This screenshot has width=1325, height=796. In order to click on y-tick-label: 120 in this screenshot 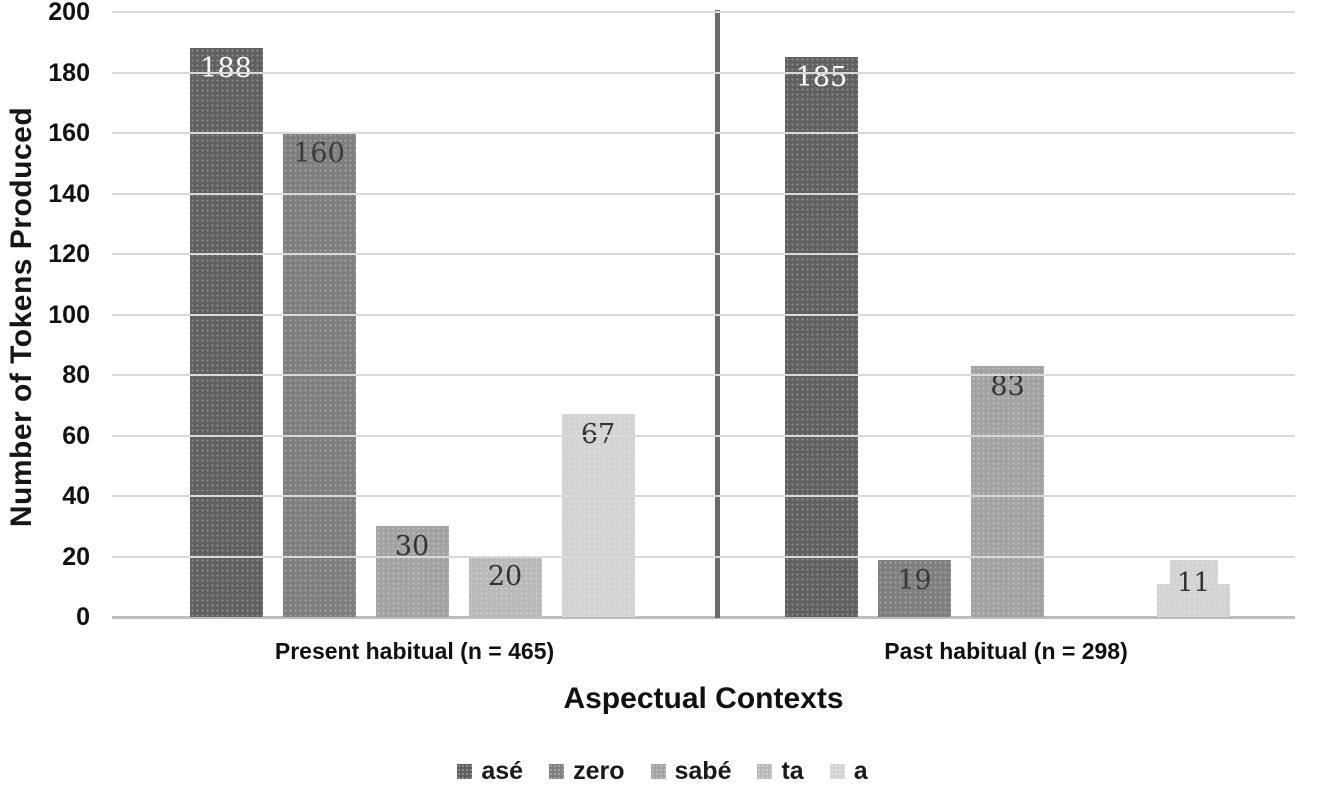, I will do `click(69, 254)`.